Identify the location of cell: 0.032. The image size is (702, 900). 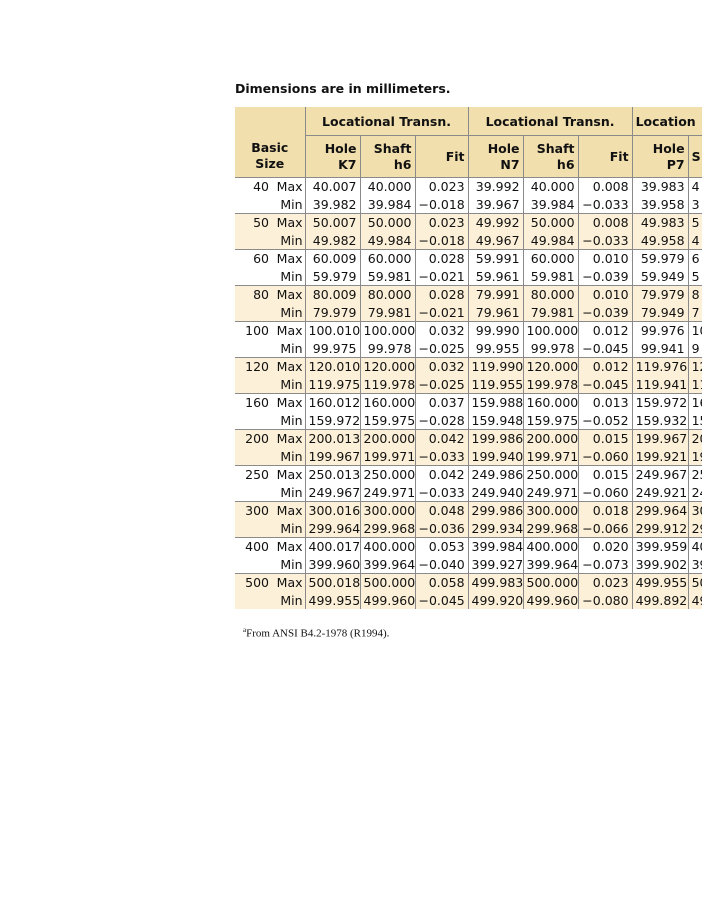
(441, 330).